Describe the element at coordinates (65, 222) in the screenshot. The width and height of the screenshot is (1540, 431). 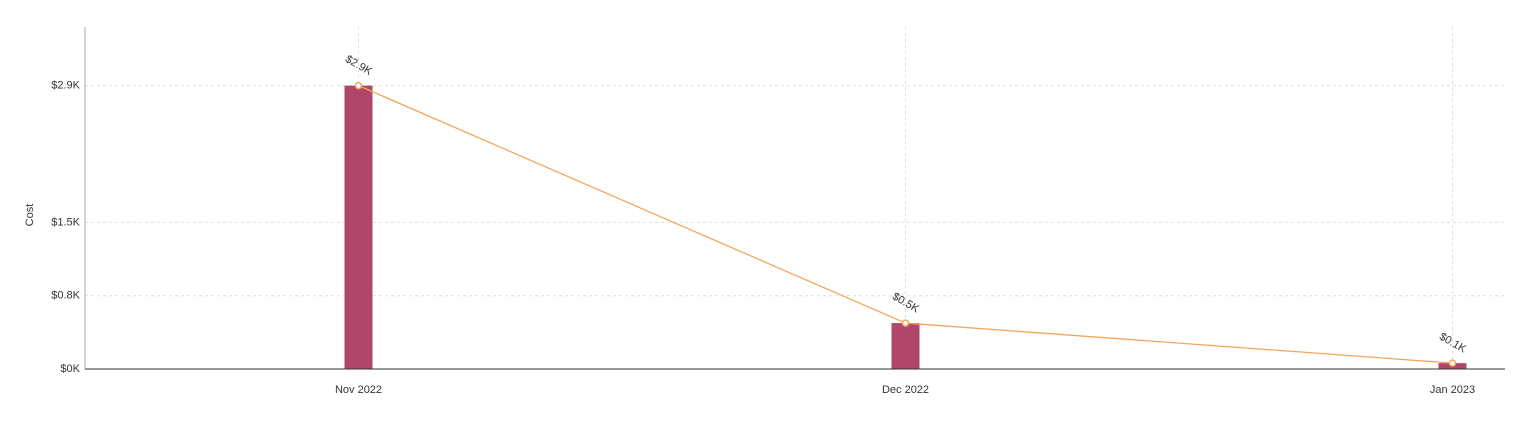
I see `y-tick-label: $1.5K` at that location.